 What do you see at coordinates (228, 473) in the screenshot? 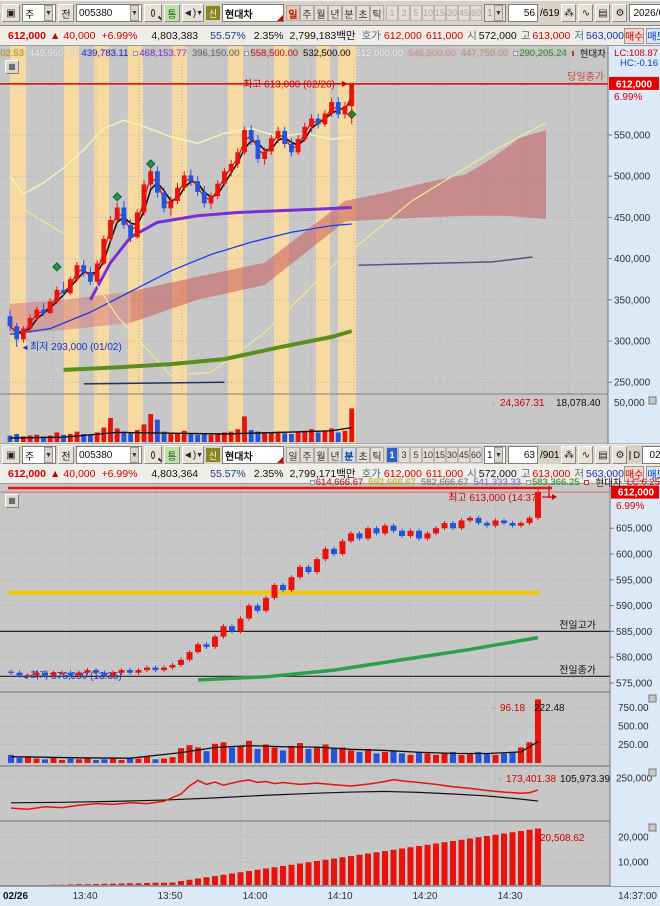
I see `turnover-ratio: 55.57%` at bounding box center [228, 473].